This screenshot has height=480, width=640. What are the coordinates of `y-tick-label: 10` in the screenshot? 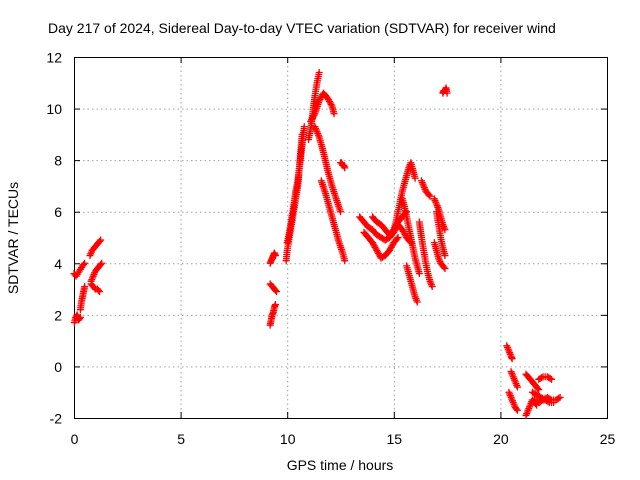 It's located at (54, 109).